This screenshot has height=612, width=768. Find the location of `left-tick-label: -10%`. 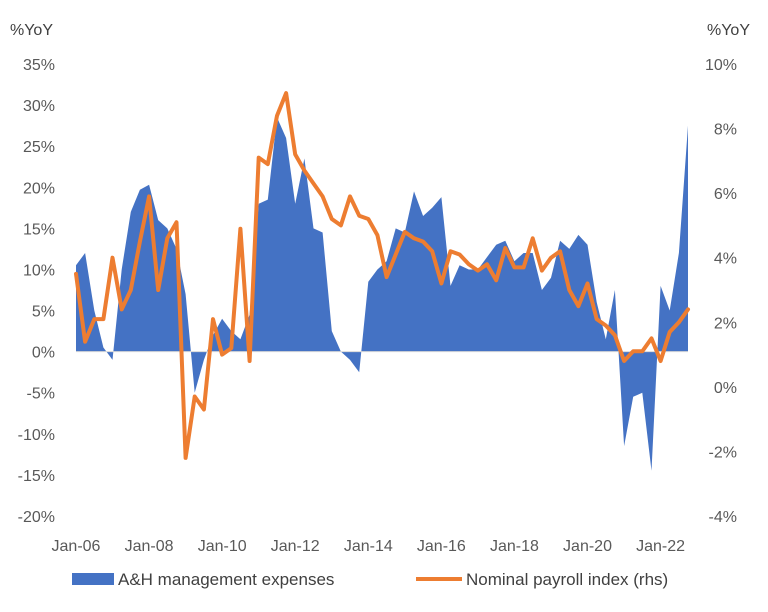

left-tick-label: -10% is located at coordinates (36, 435).